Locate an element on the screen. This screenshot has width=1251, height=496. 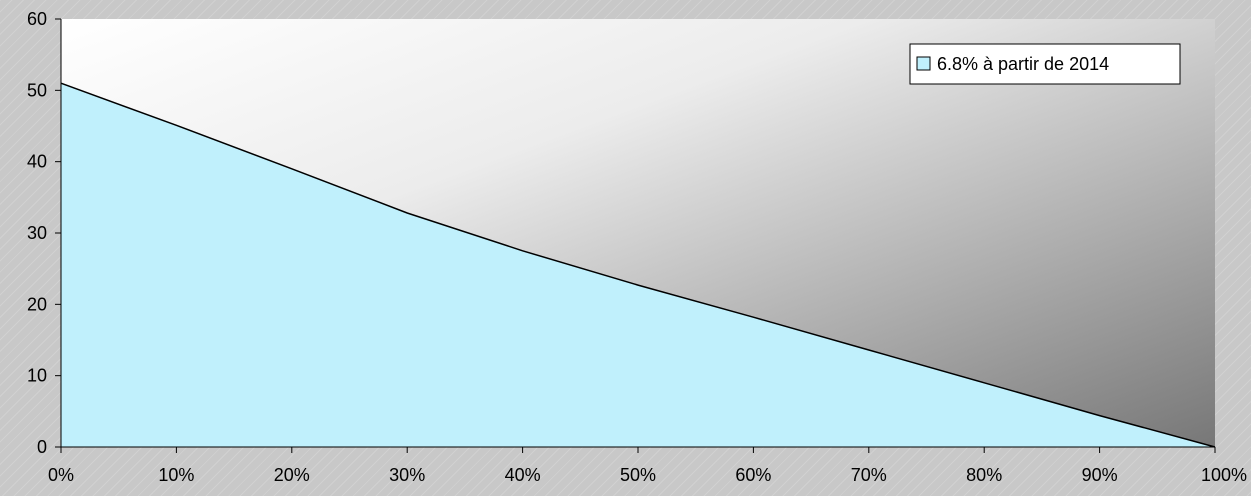
y-tick-label: 0 is located at coordinates (42, 447).